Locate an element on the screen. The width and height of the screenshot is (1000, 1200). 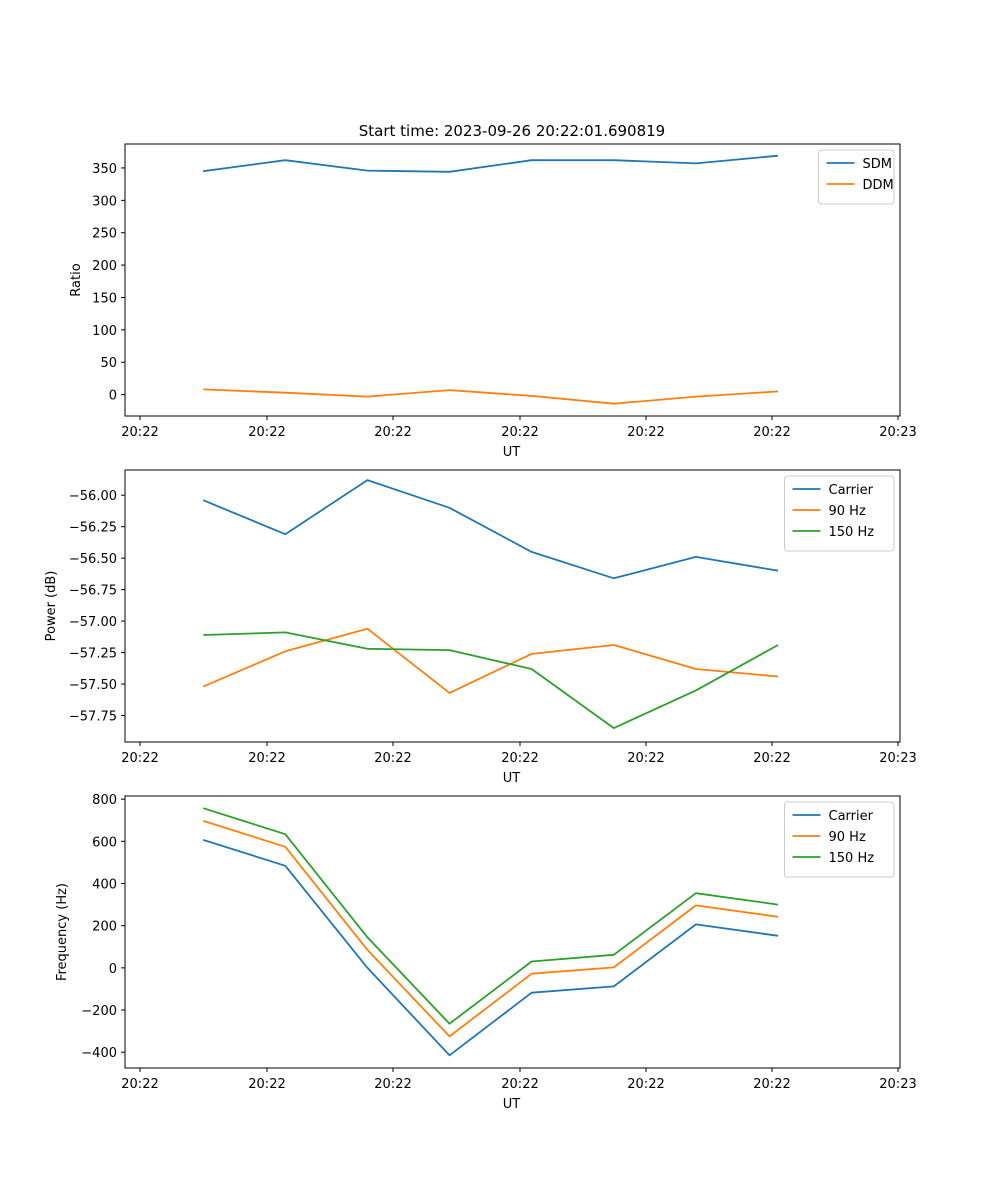
legend-label: DDM is located at coordinates (878, 185).